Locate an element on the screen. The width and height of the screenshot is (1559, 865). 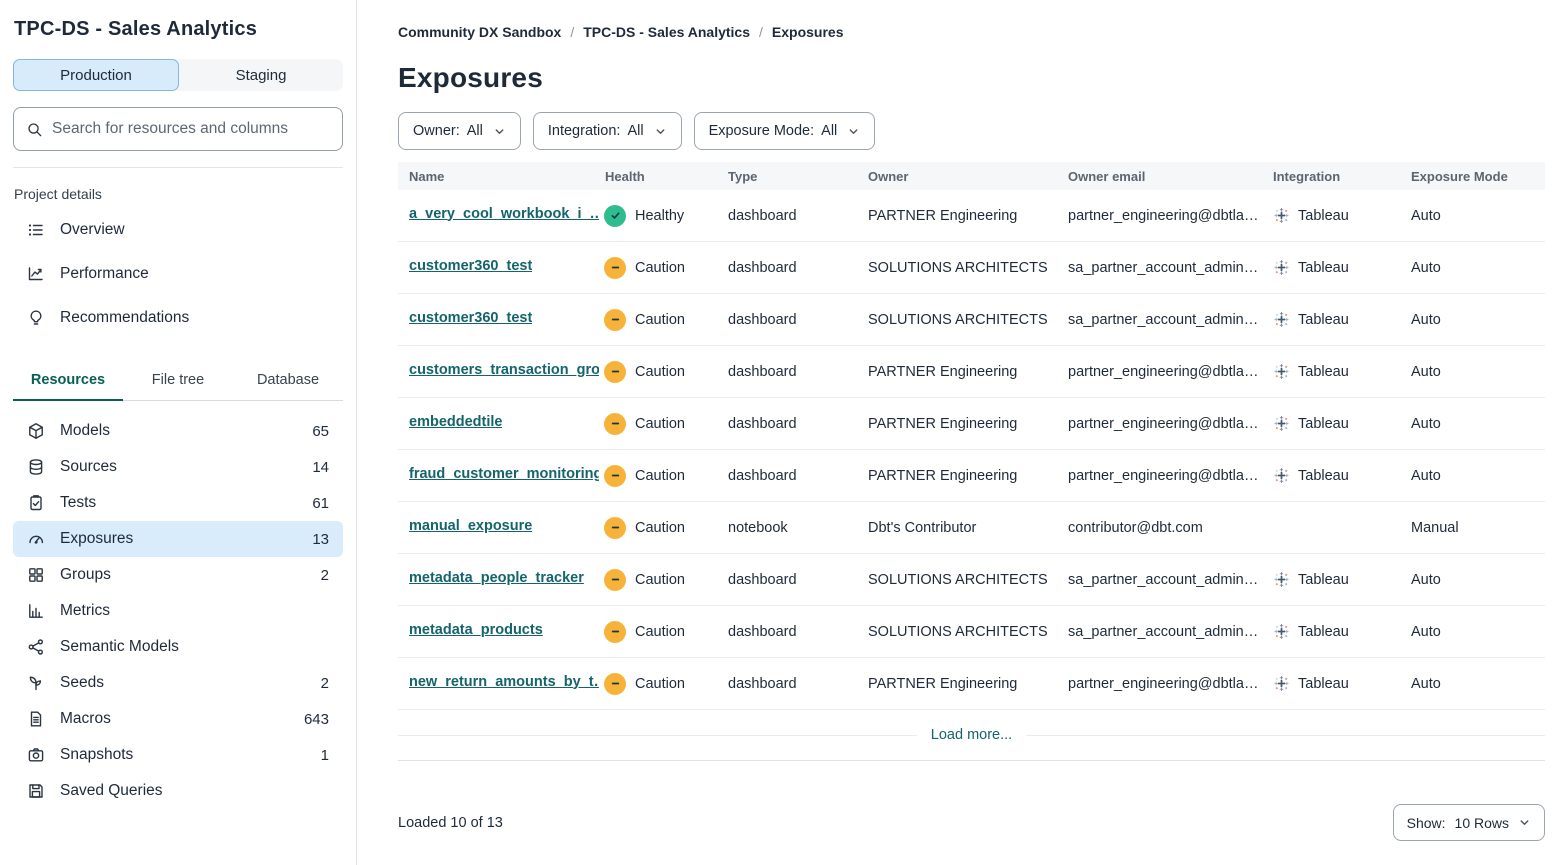
sidebar-item-macros: Macros 643 is located at coordinates (178, 719).